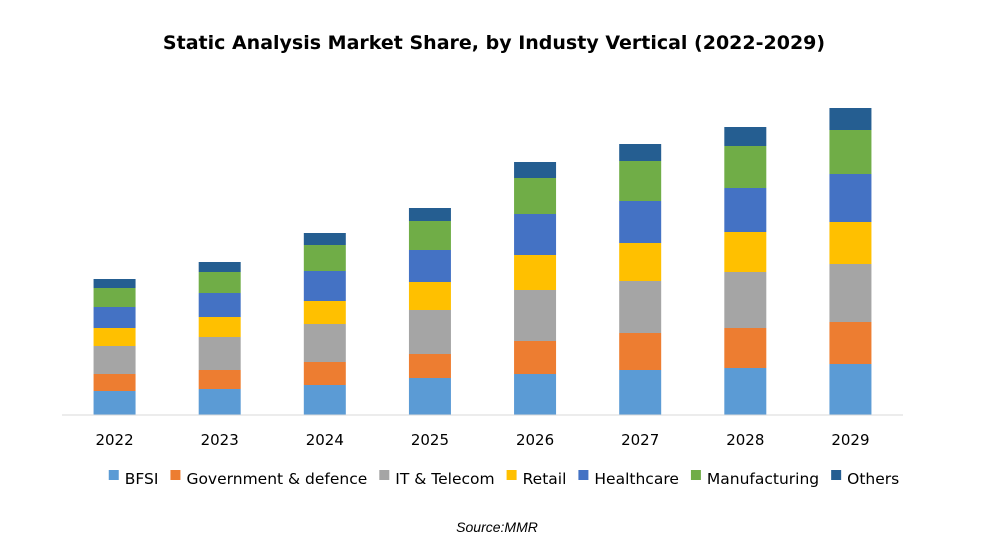  I want to click on bar-manufacturing-2023, so click(219, 282).